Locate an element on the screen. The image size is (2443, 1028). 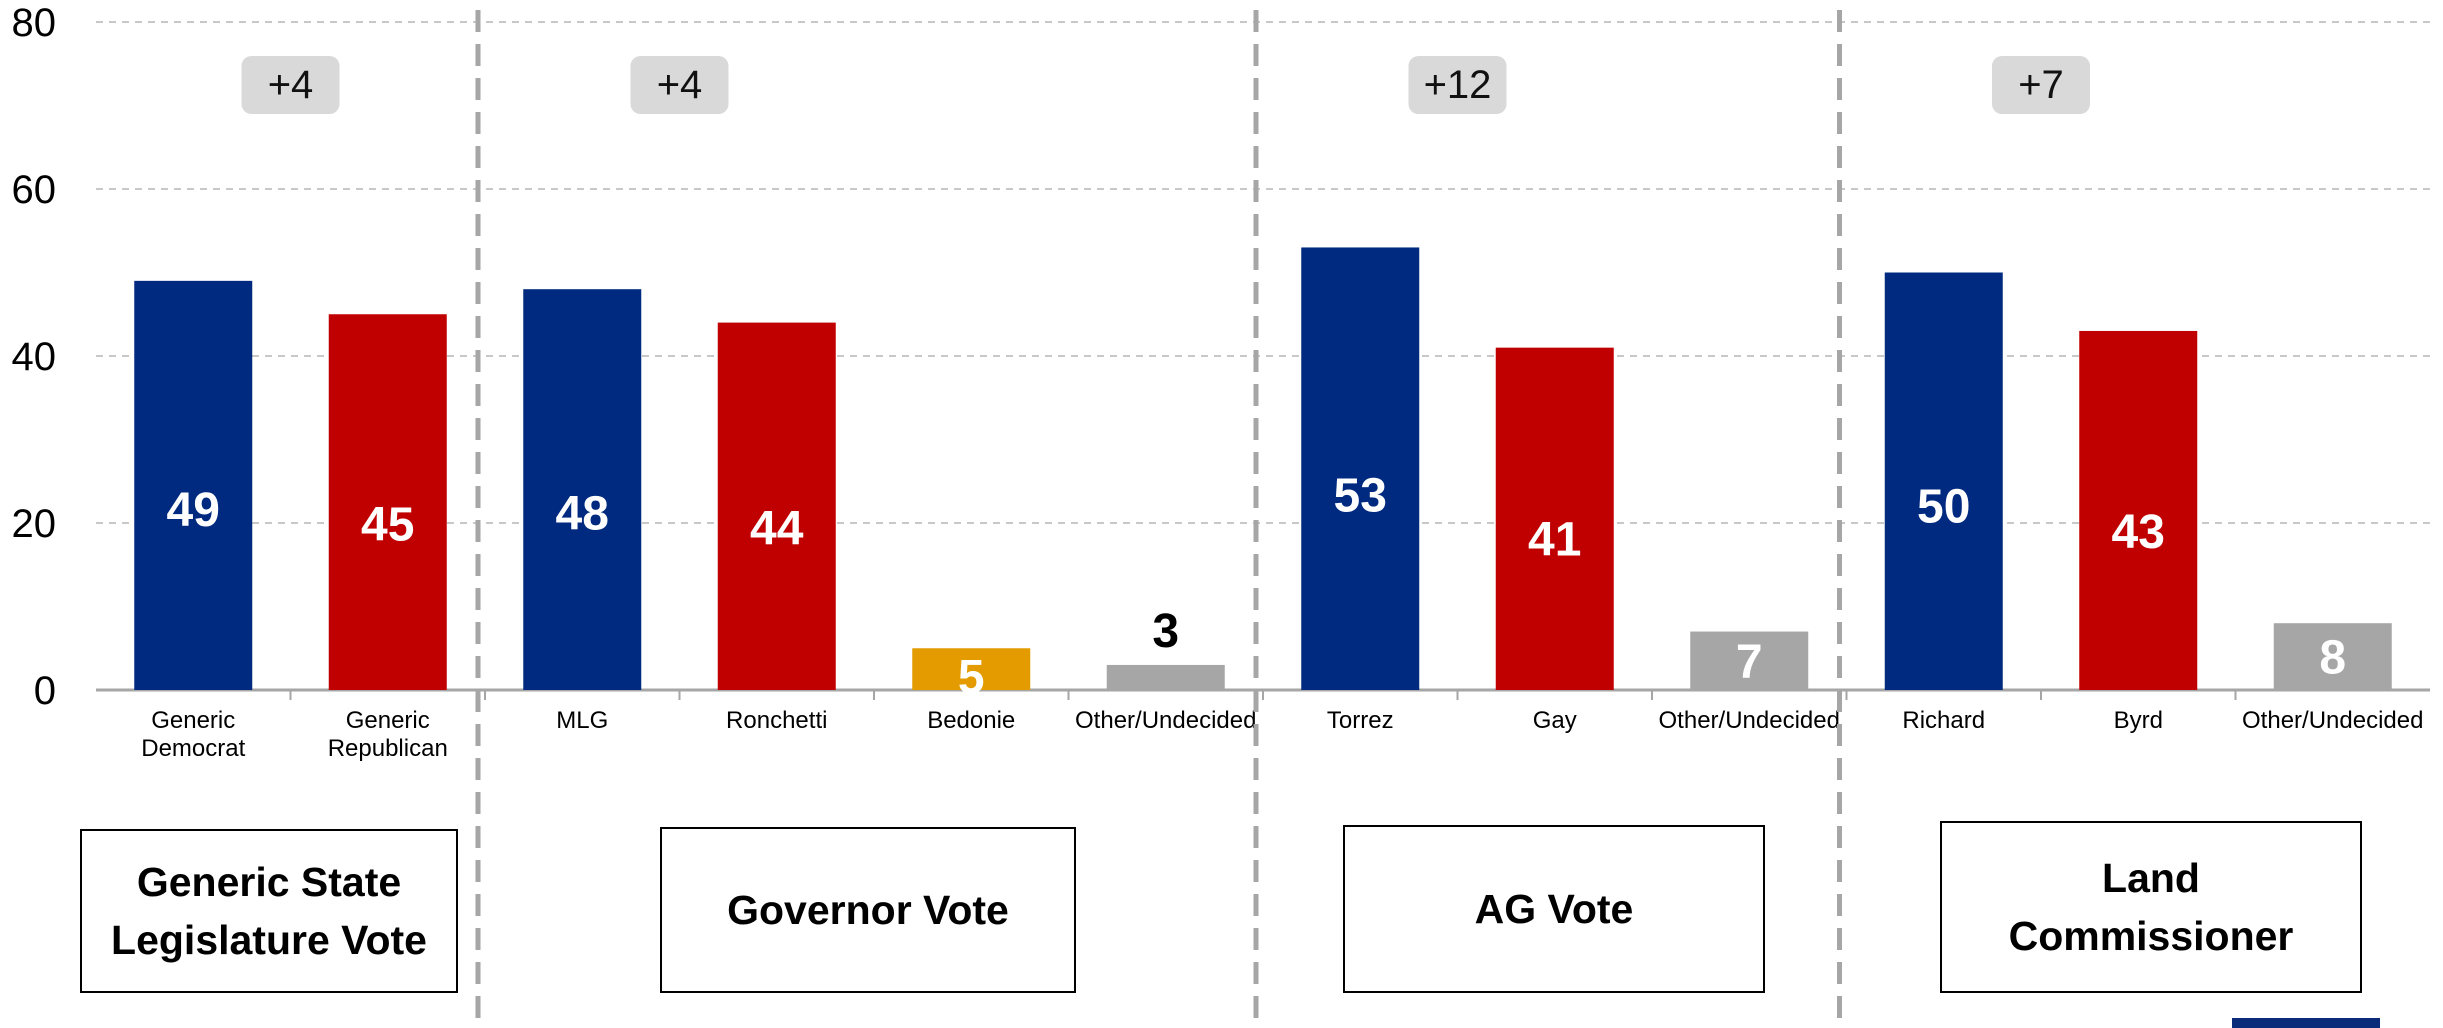
category-label: Richard is located at coordinates (1943, 720).